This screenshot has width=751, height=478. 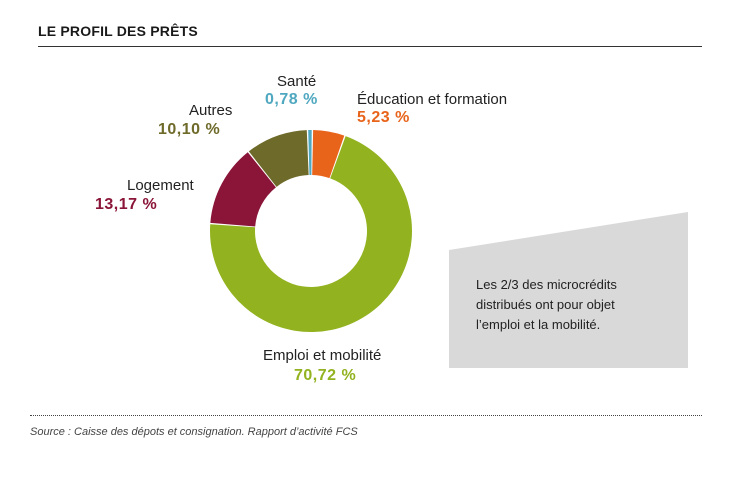 What do you see at coordinates (370, 46) in the screenshot?
I see `title-divider` at bounding box center [370, 46].